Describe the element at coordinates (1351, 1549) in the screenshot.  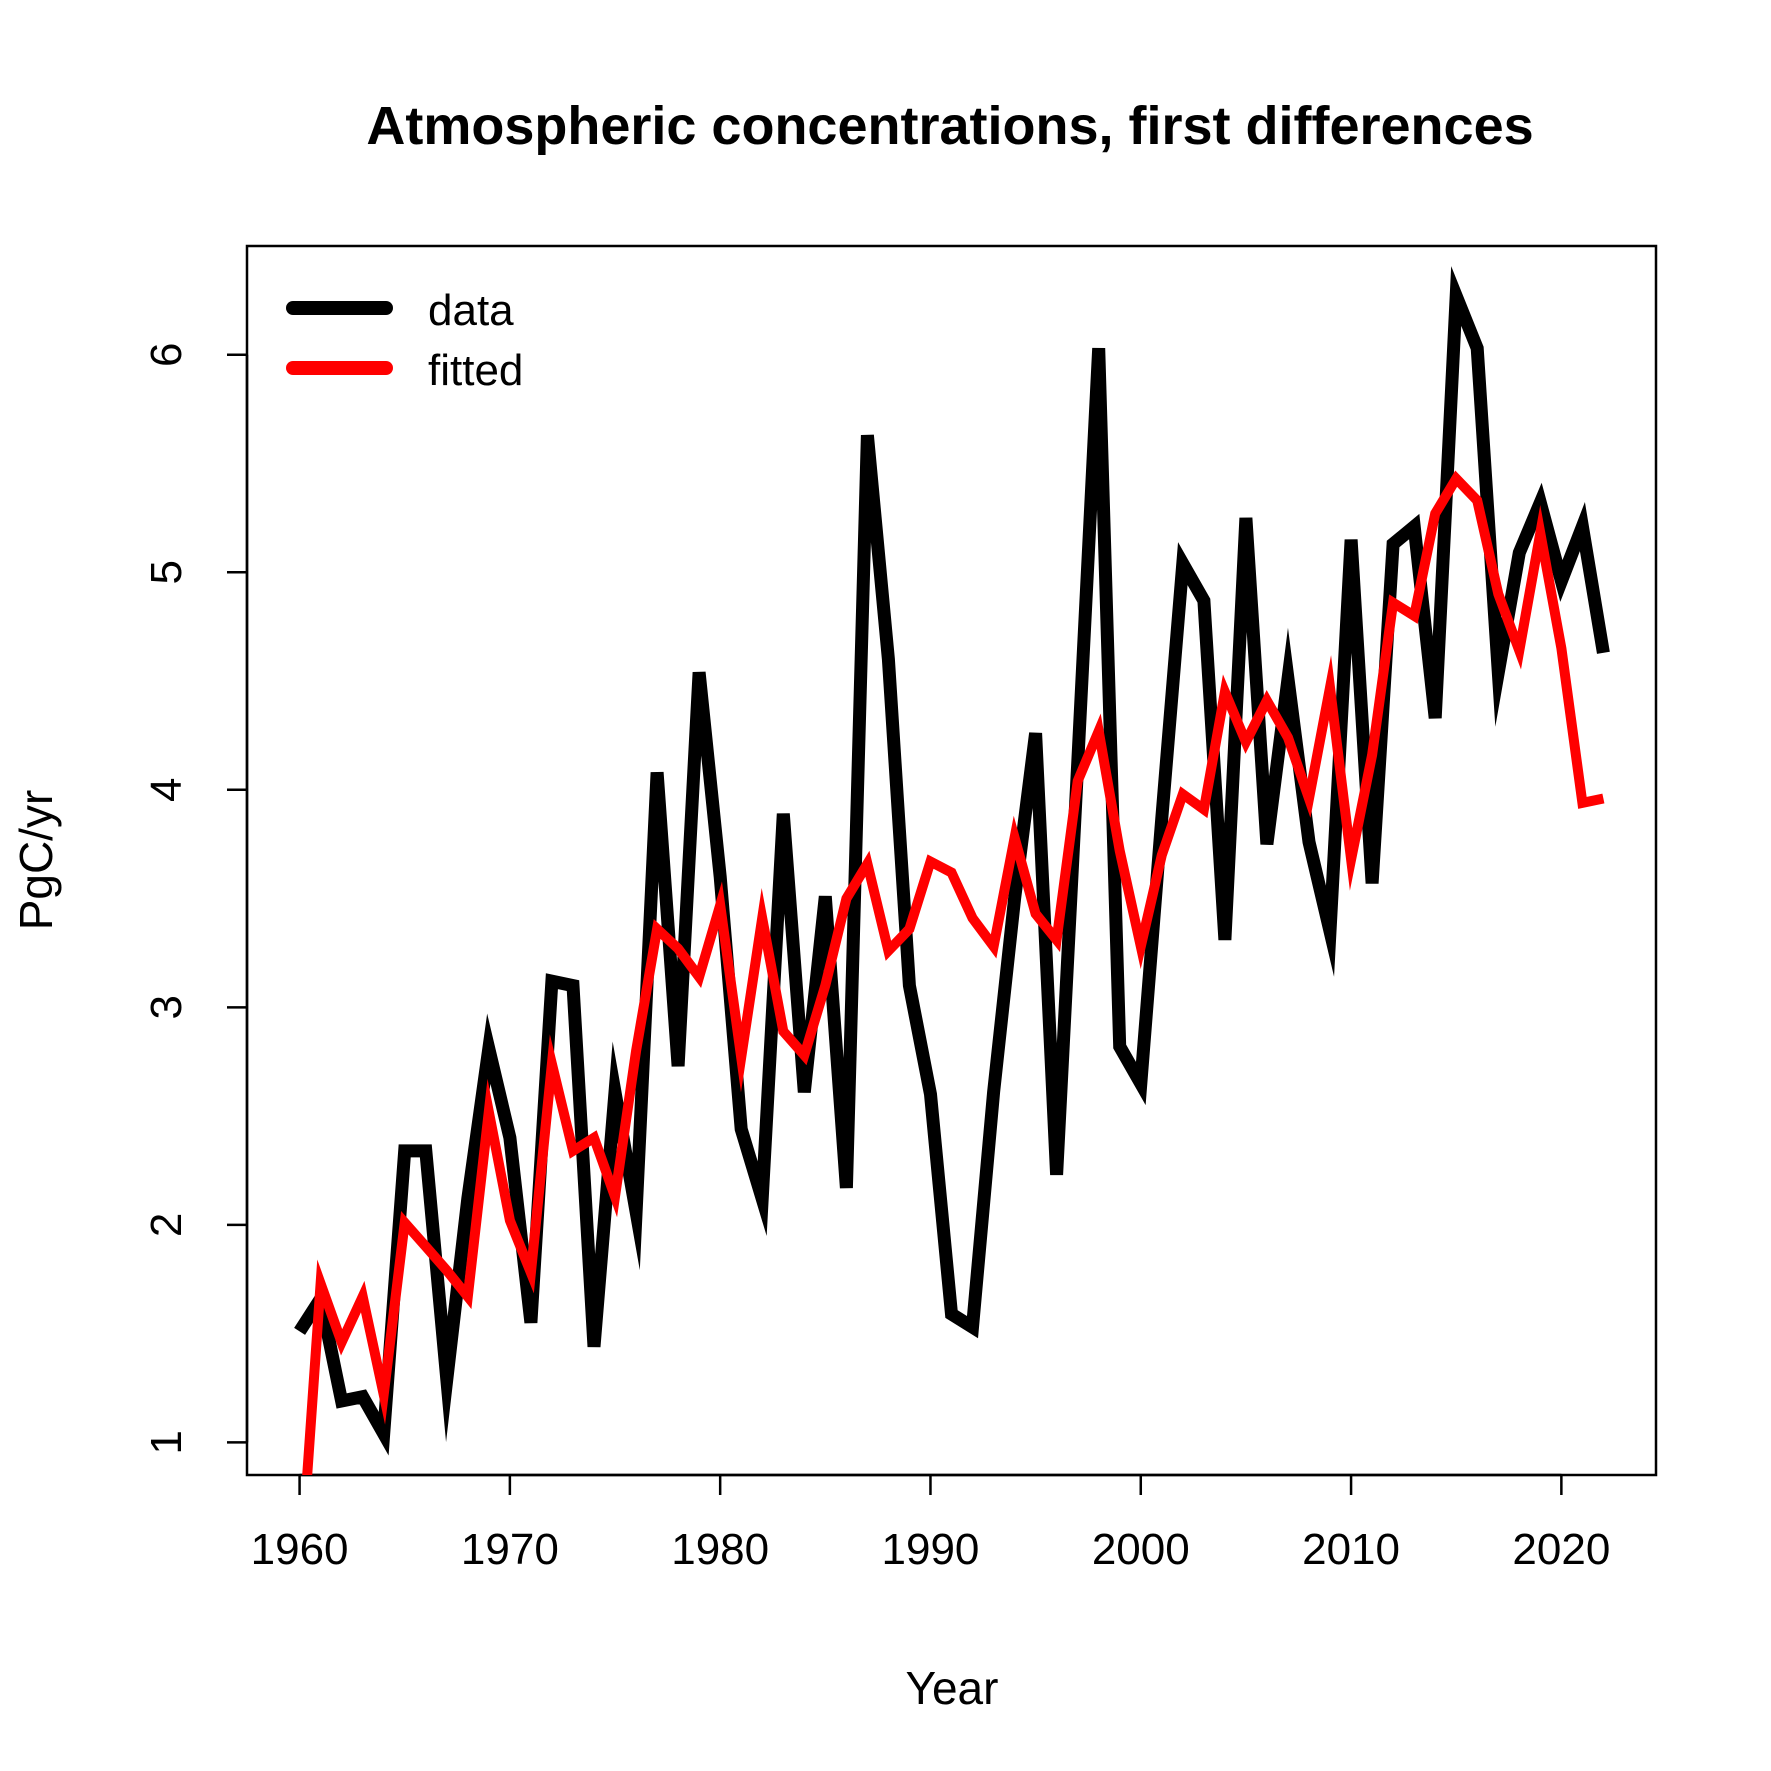
I see `x-tick-label-2010: 2010` at that location.